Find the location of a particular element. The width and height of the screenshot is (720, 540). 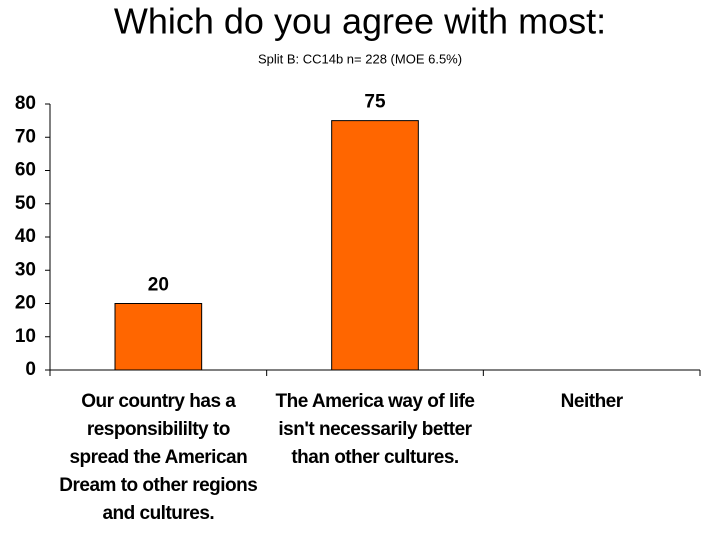

y-tick-label: 10 is located at coordinates (25, 336).